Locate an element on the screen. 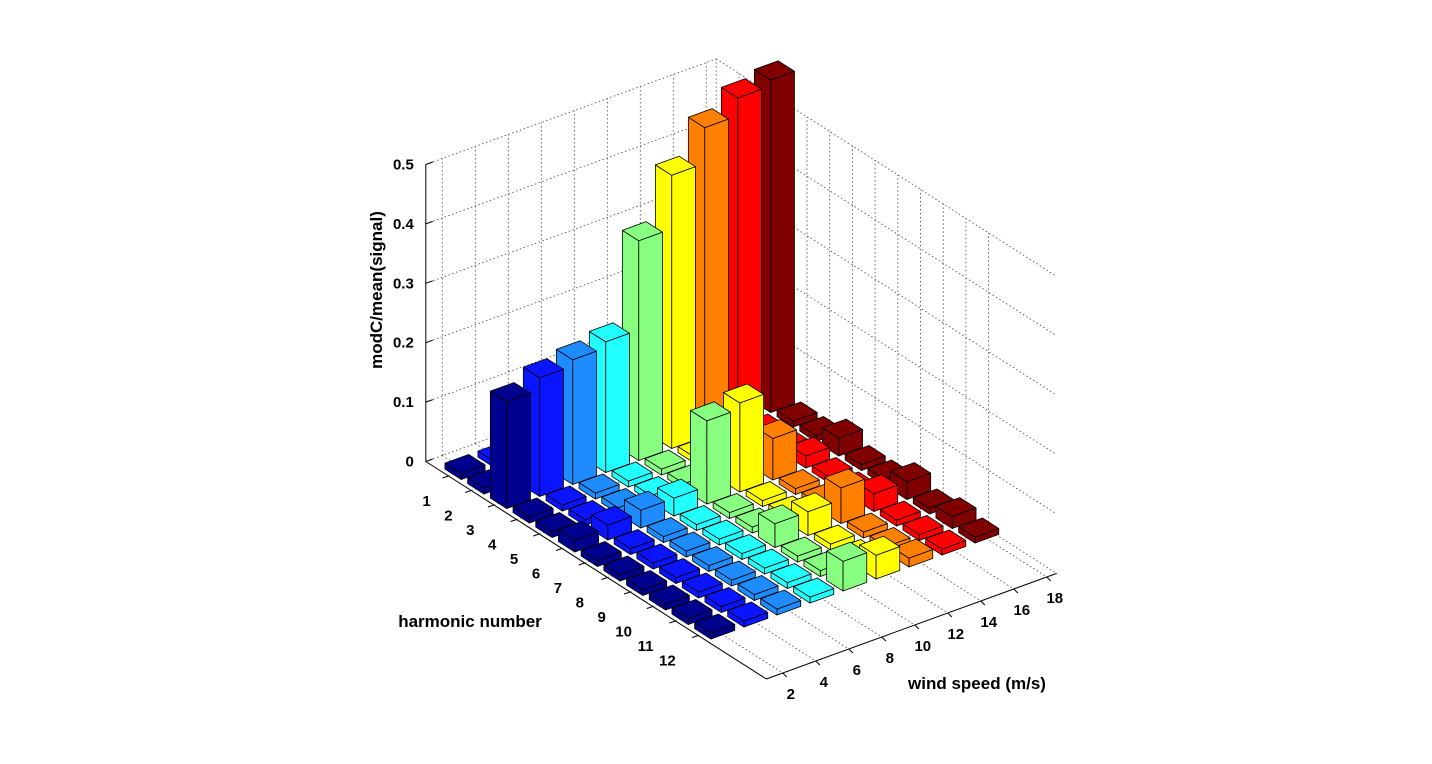  wind-tick-label: 16 is located at coordinates (1021, 610).